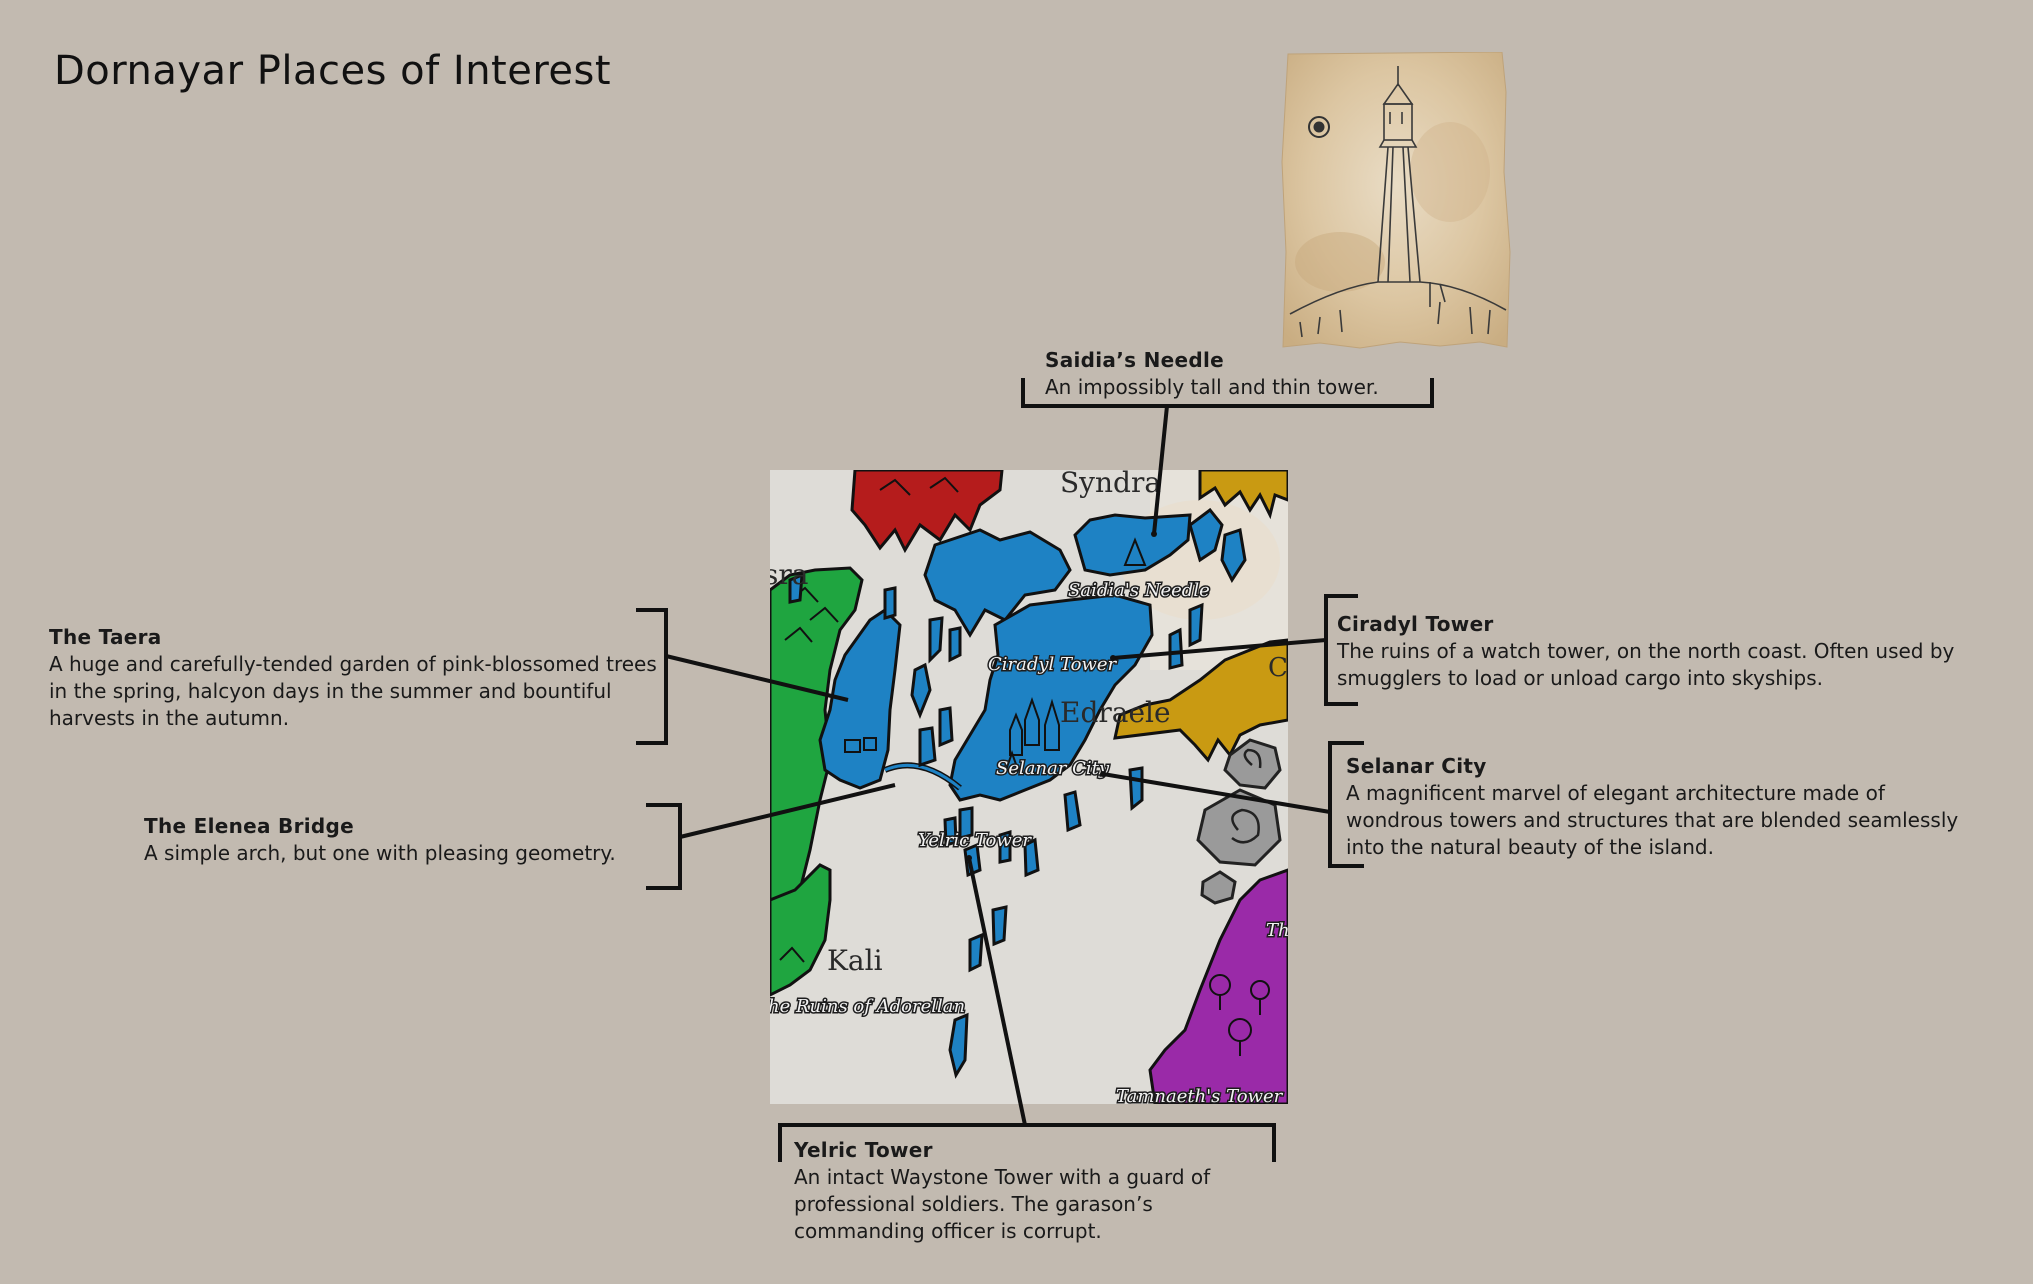 This screenshot has height=1284, width=2033. I want to click on map-label-yelric-tower: Yelric Tower, so click(975, 840).